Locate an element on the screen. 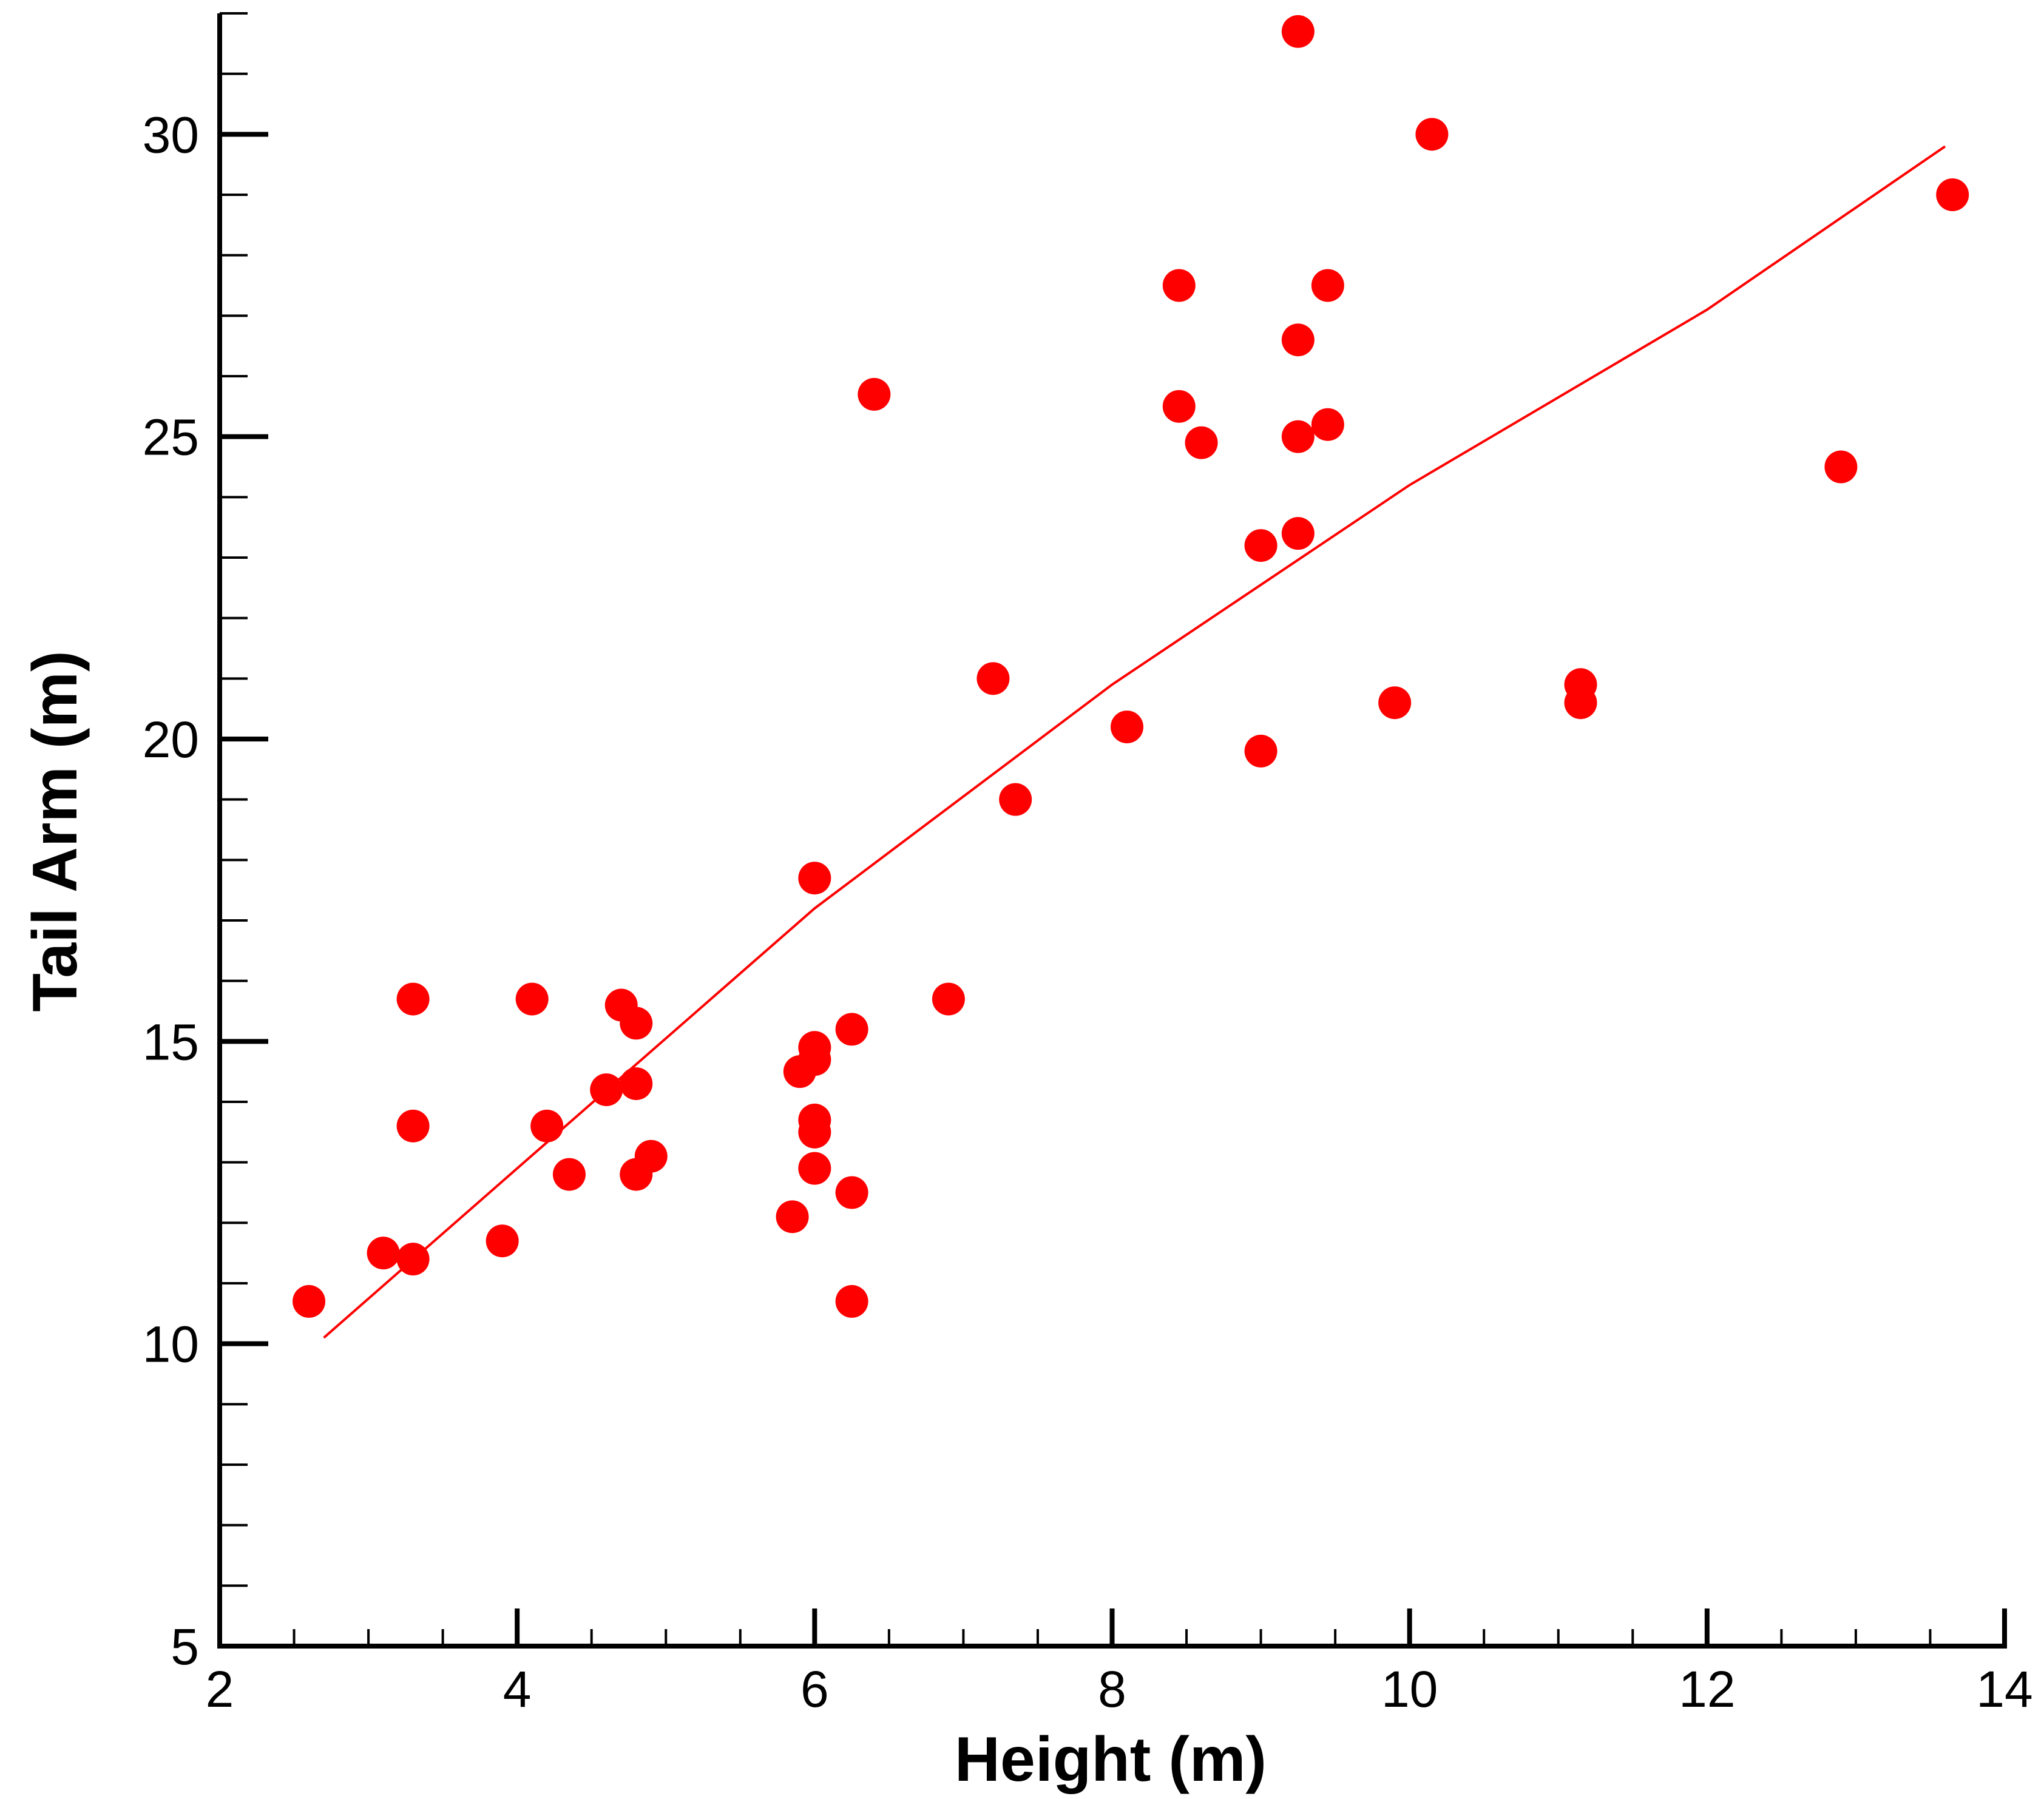  x-axis: 2 4 6 8 10 12 14 is located at coordinates (1119, 1663).